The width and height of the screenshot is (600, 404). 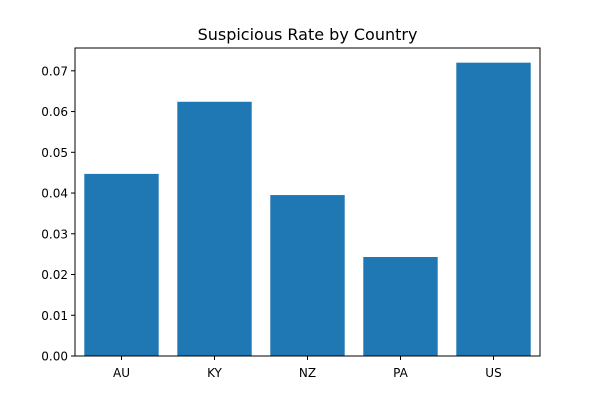 I want to click on x-tick-label-nz: NZ, so click(x=307, y=373).